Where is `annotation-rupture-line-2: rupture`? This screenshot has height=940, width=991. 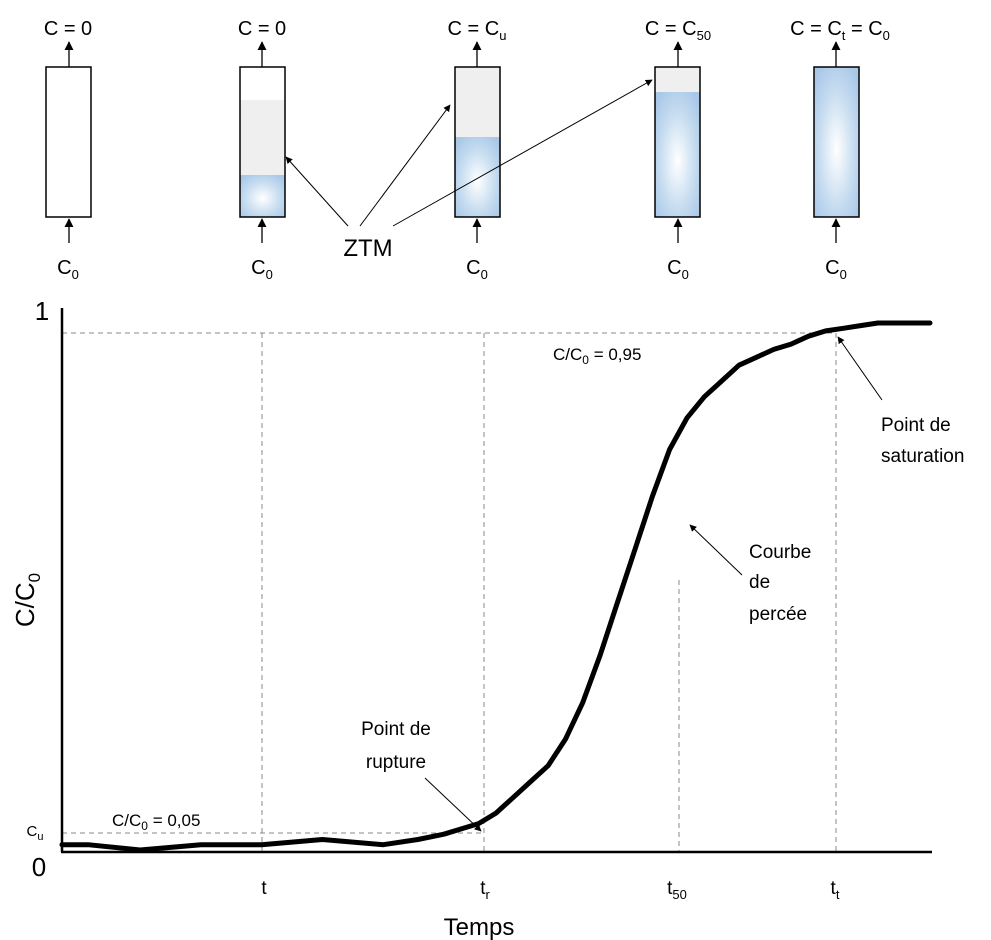 annotation-rupture-line-2: rupture is located at coordinates (396, 762).